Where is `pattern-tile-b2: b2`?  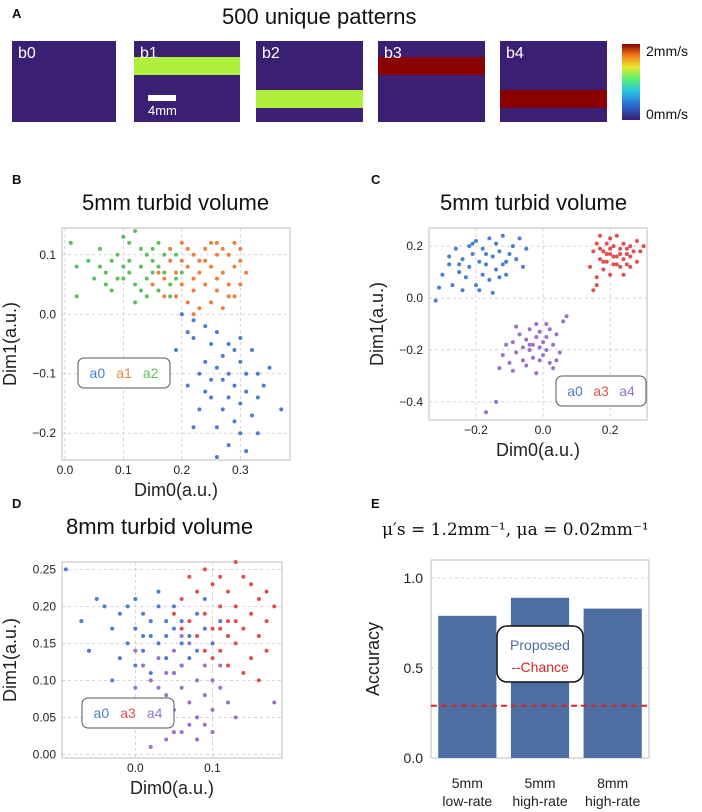
pattern-tile-b2: b2 is located at coordinates (309, 81).